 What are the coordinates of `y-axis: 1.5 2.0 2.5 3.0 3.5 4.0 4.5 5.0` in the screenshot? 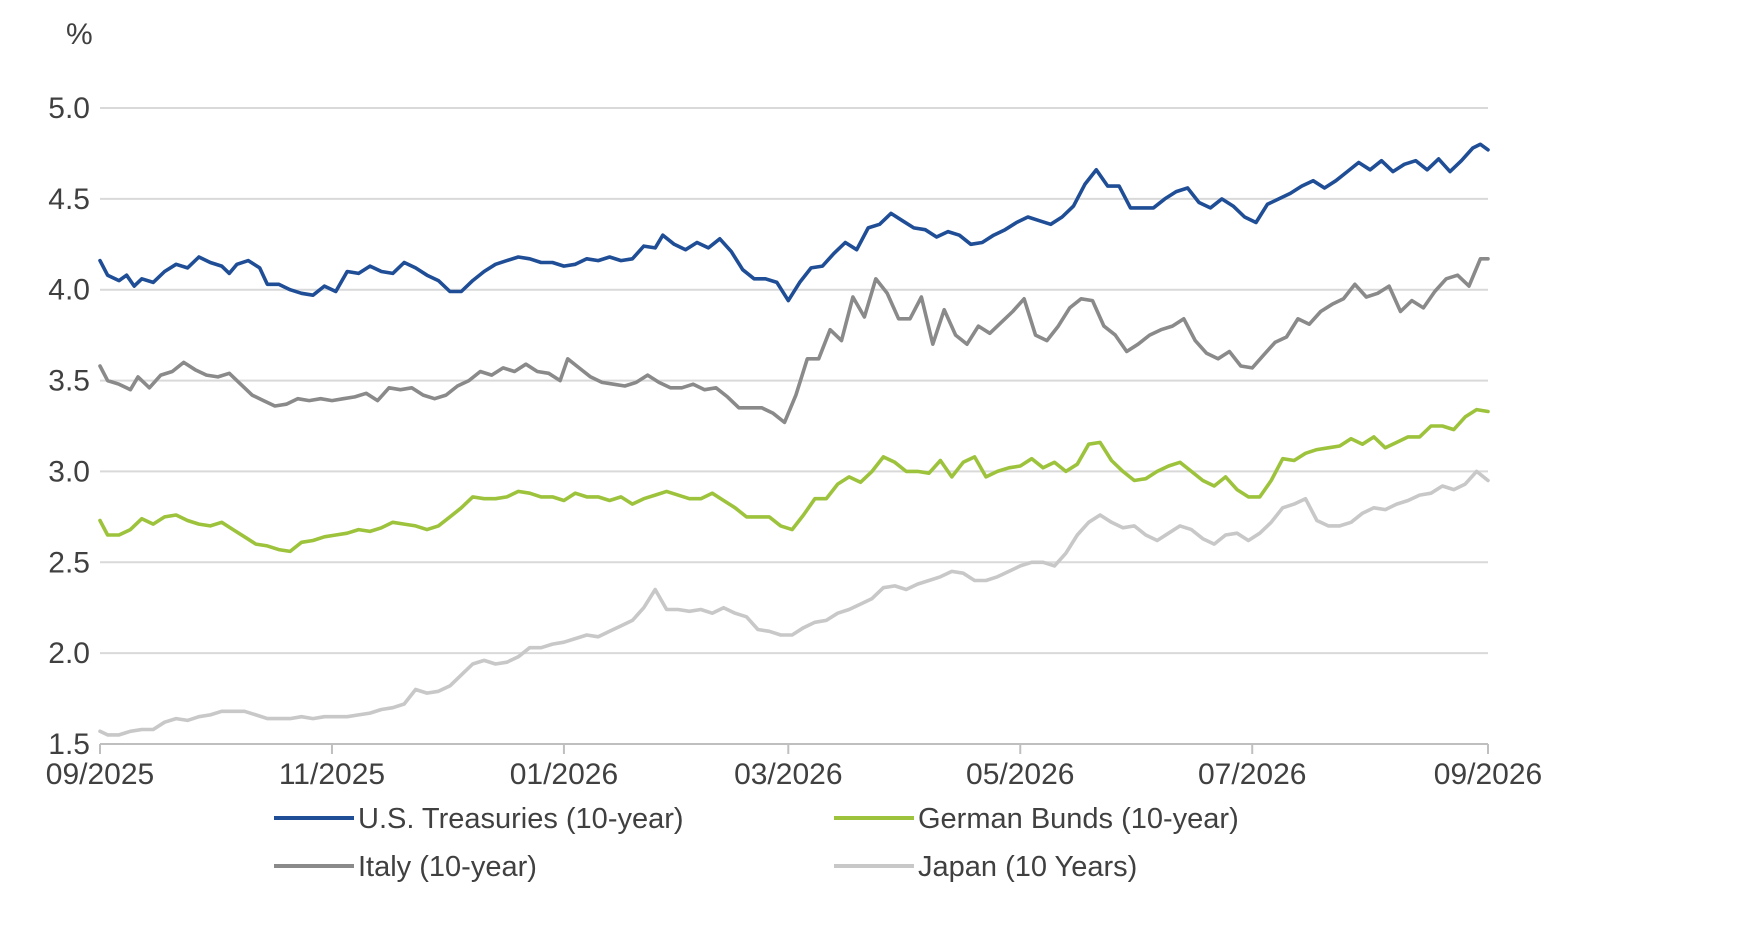 It's located at (69, 426).